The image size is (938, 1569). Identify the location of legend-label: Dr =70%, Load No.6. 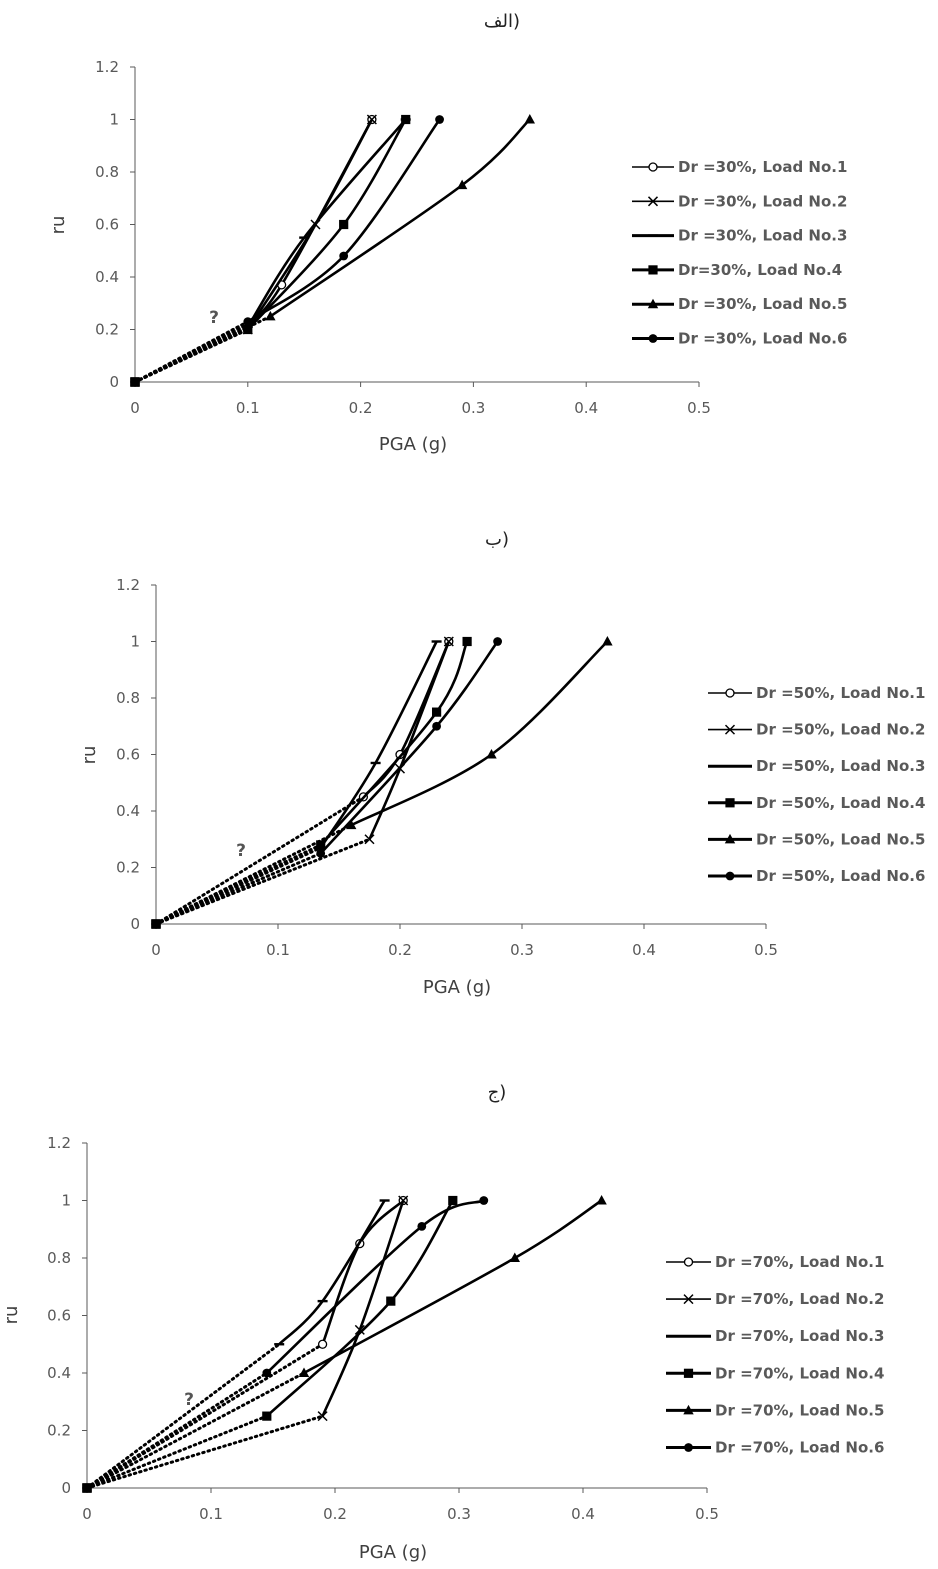
(799, 1448).